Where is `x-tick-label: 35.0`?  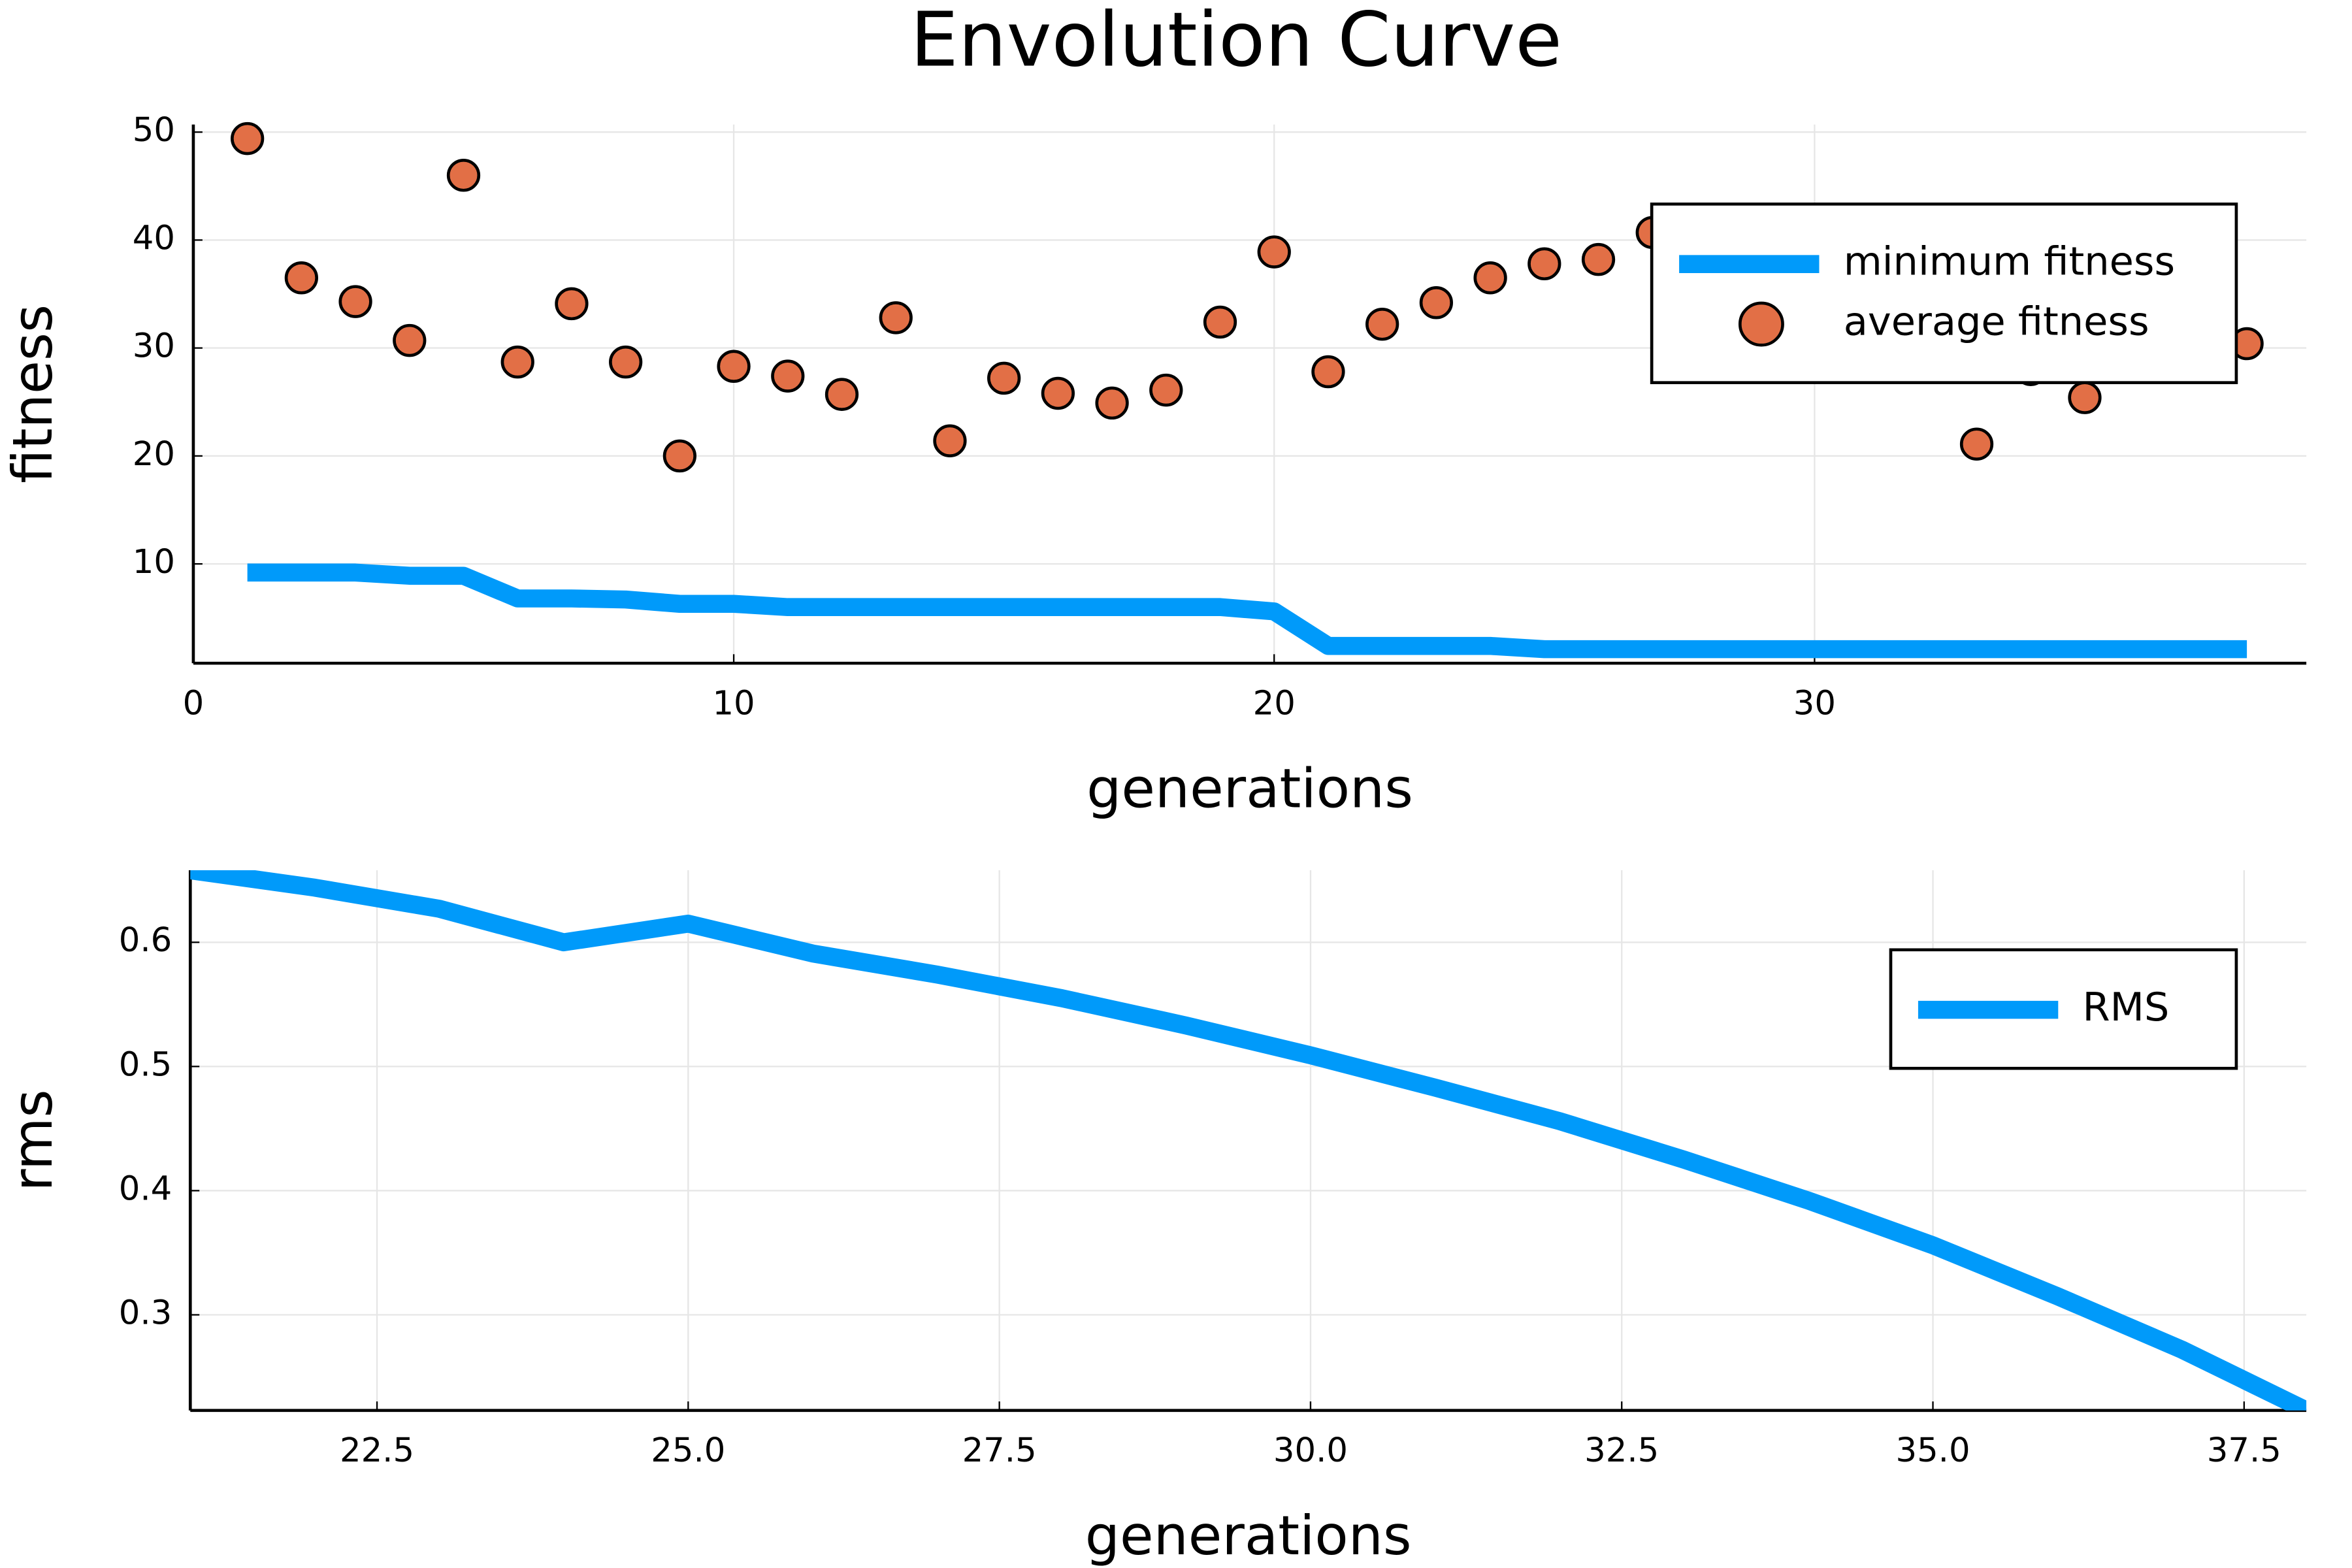
x-tick-label: 35.0 is located at coordinates (1932, 1450).